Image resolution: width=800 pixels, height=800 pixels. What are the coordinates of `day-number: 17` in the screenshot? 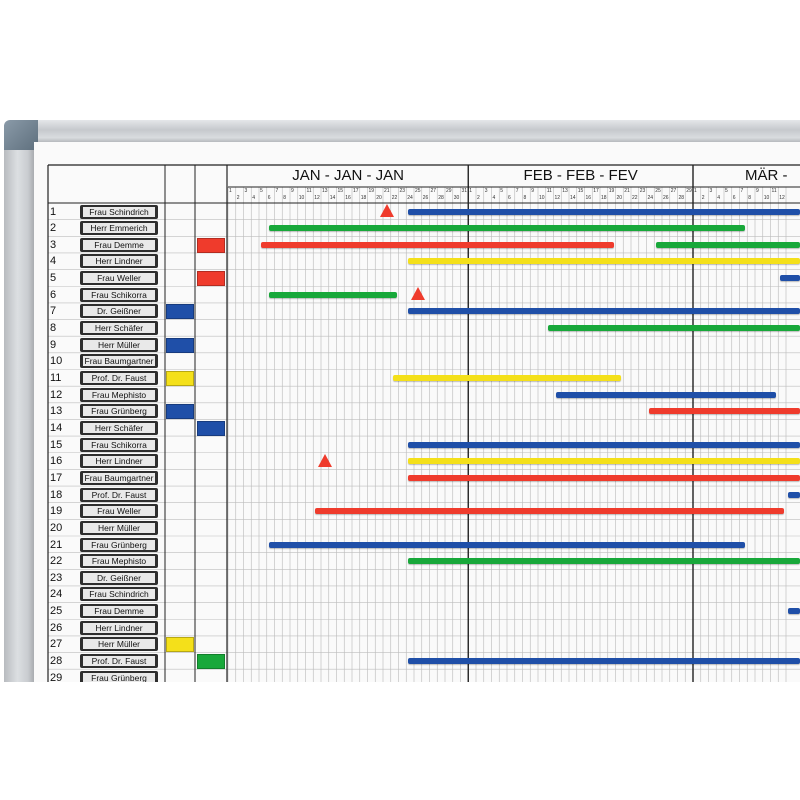 It's located at (356, 191).